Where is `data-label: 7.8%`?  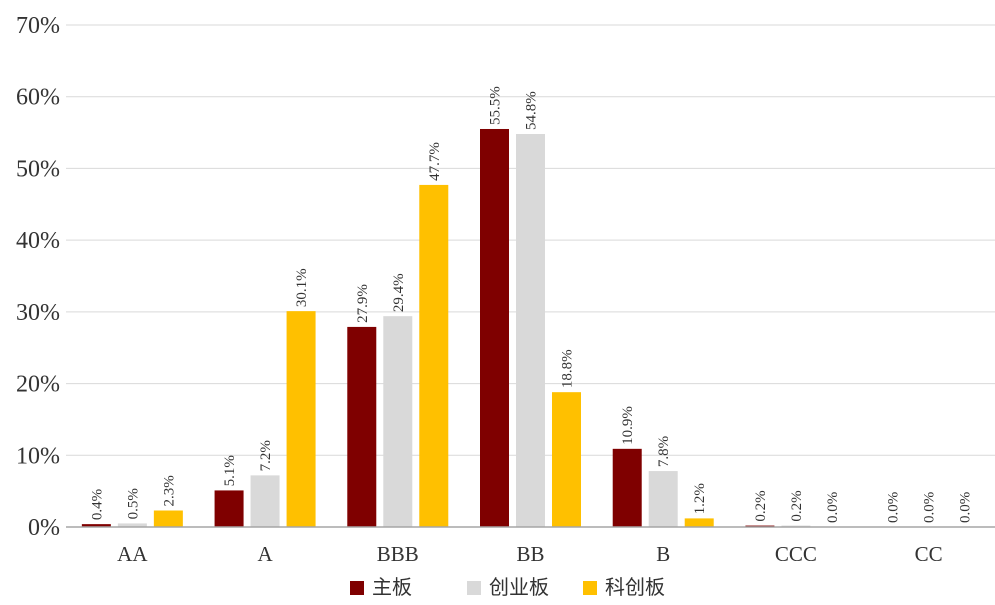
data-label: 7.8% is located at coordinates (664, 451).